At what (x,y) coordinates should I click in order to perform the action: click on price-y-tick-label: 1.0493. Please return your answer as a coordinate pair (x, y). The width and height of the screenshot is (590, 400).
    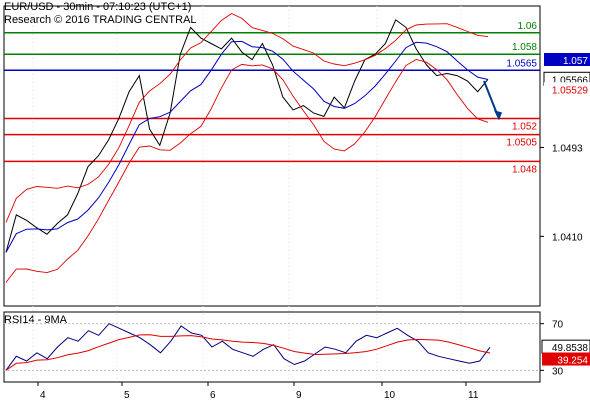
    Looking at the image, I should click on (567, 148).